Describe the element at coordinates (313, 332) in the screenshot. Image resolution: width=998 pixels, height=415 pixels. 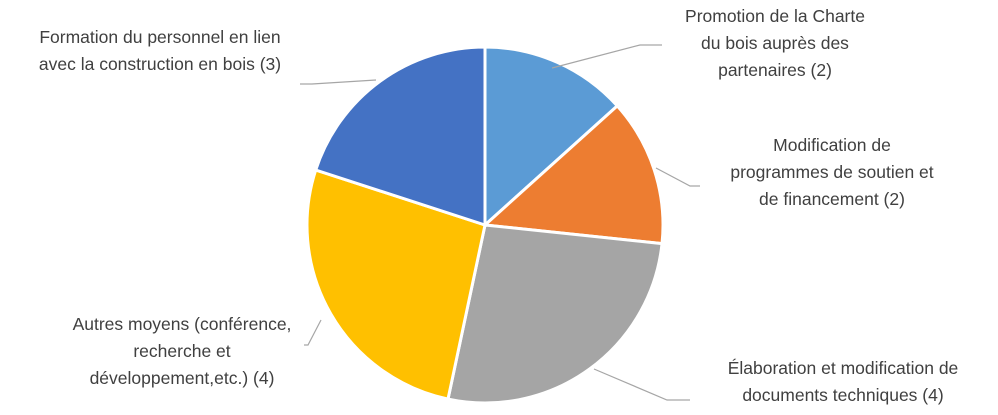
I see `leader-line-autres-moyens-conference-recherc` at that location.